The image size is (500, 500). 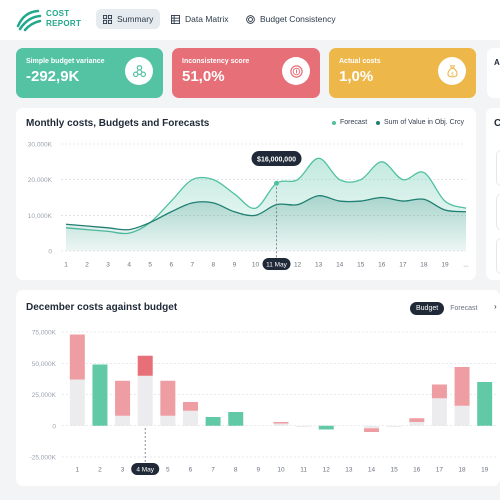 I want to click on kpi-value: 1,0%, so click(x=356, y=76).